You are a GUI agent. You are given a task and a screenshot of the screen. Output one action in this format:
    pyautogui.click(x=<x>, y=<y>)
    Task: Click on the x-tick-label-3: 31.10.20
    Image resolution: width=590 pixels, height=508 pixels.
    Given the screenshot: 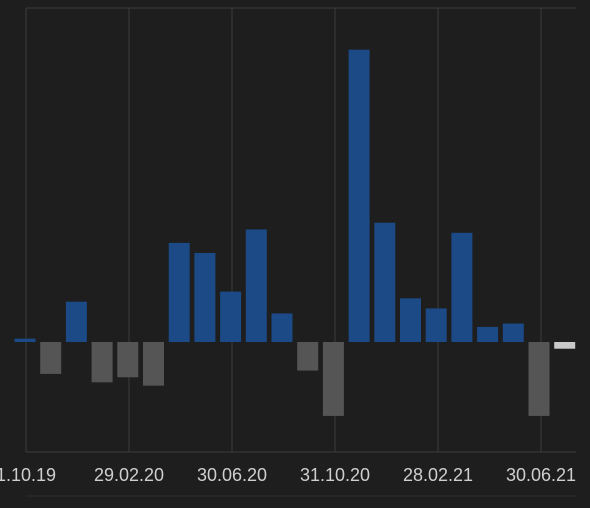 What is the action you would take?
    pyautogui.click(x=335, y=475)
    